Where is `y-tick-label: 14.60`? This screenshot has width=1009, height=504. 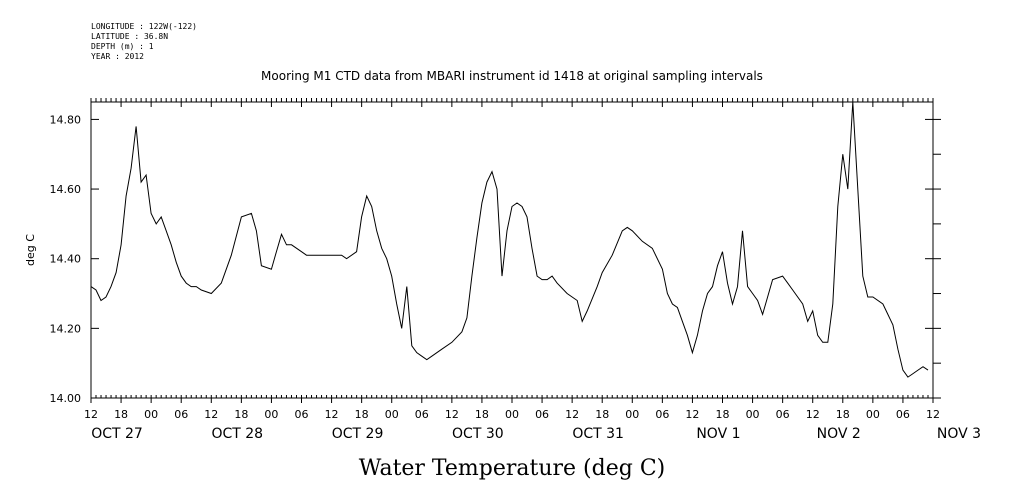
y-tick-label: 14.60 is located at coordinates (66, 189).